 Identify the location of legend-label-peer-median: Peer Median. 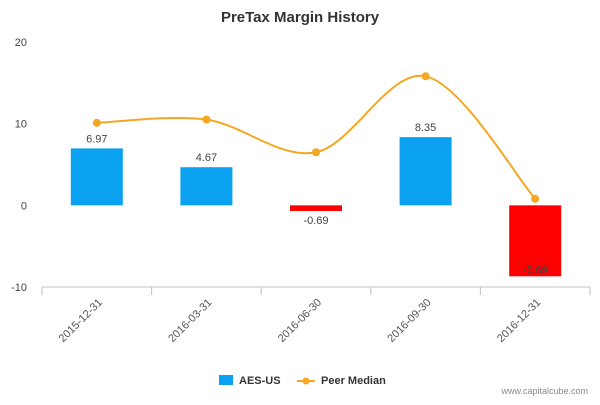
(353, 381).